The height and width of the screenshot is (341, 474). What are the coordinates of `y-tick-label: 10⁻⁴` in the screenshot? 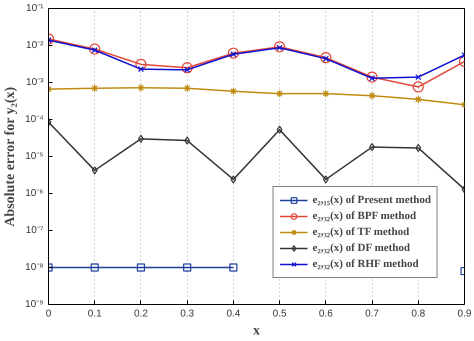 It's located at (34, 119).